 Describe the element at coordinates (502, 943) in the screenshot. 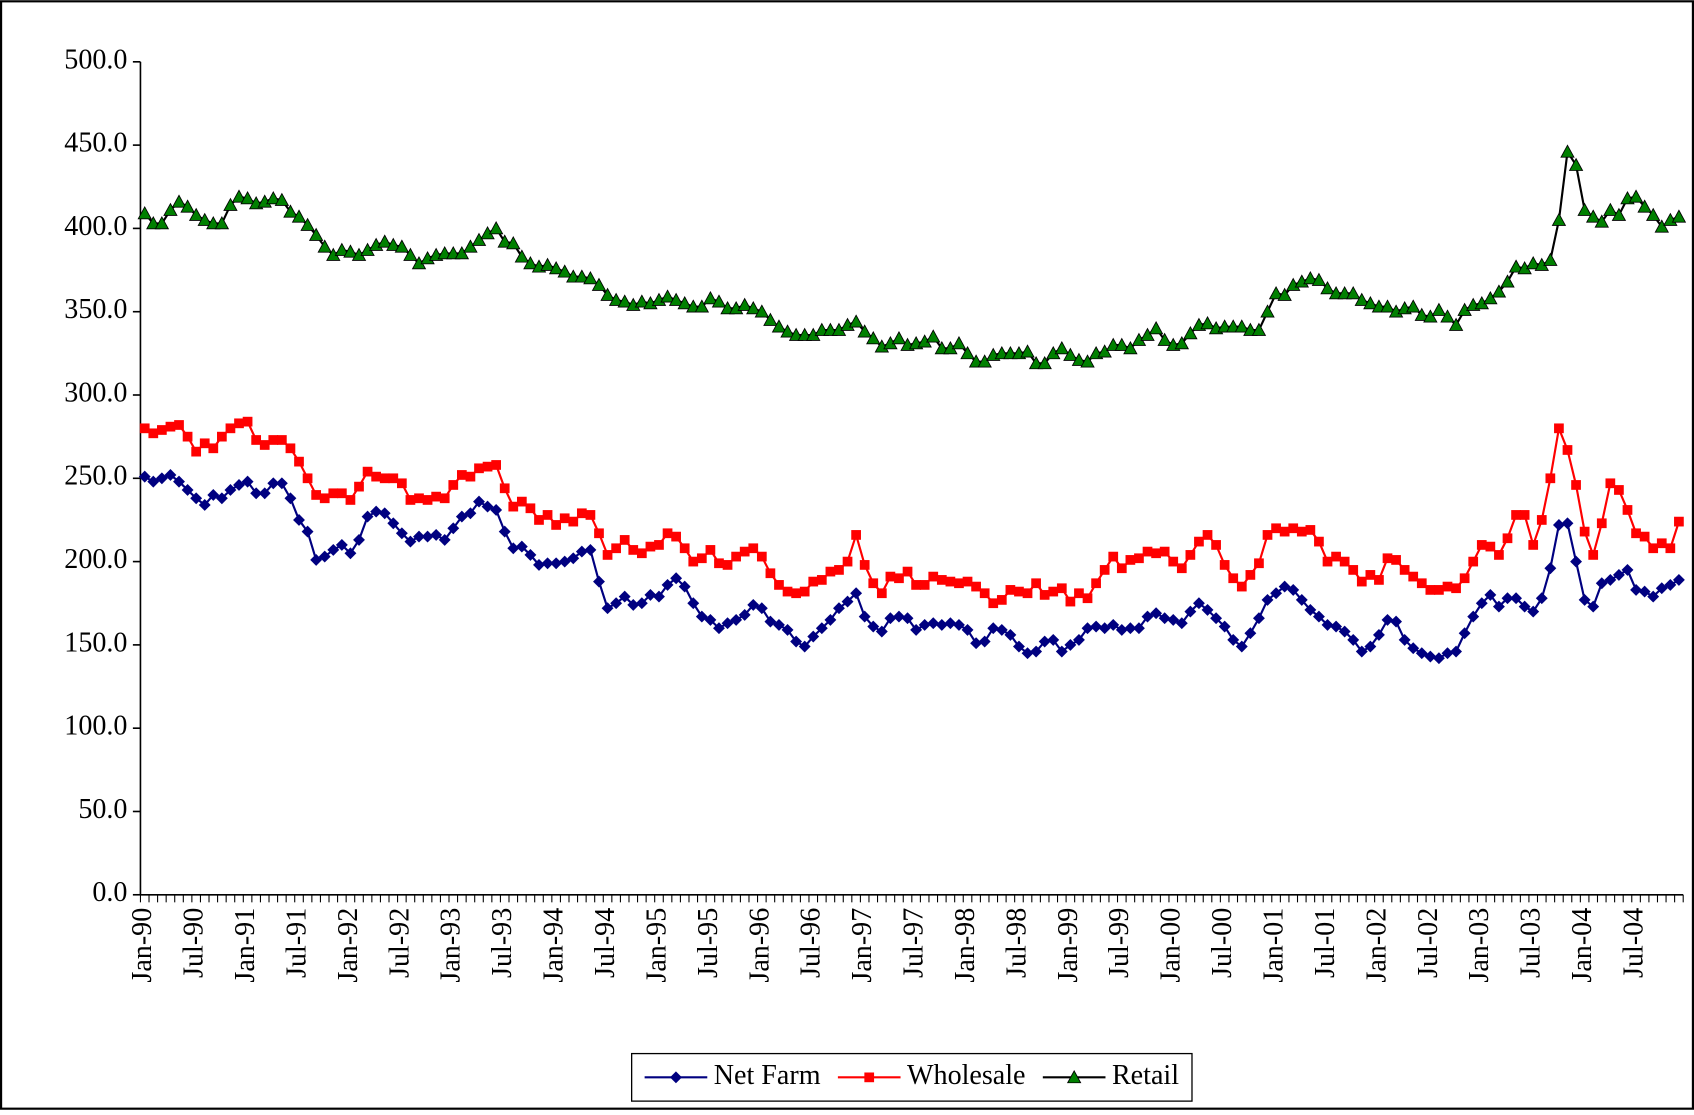

I see `x-tick-label: Jul-93` at that location.